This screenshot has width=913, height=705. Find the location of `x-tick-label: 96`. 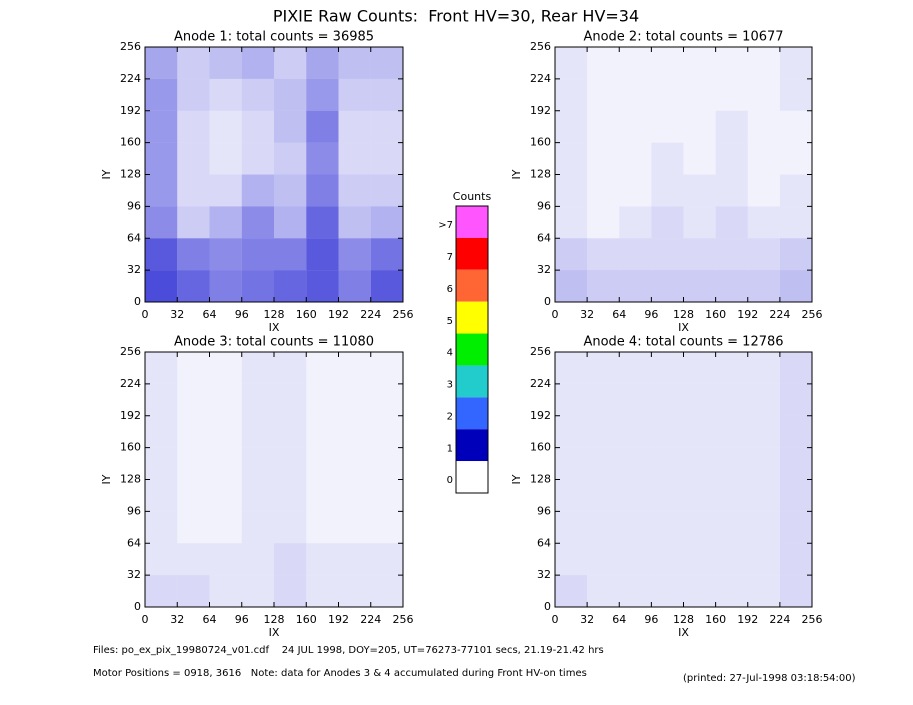

x-tick-label: 96 is located at coordinates (242, 314).